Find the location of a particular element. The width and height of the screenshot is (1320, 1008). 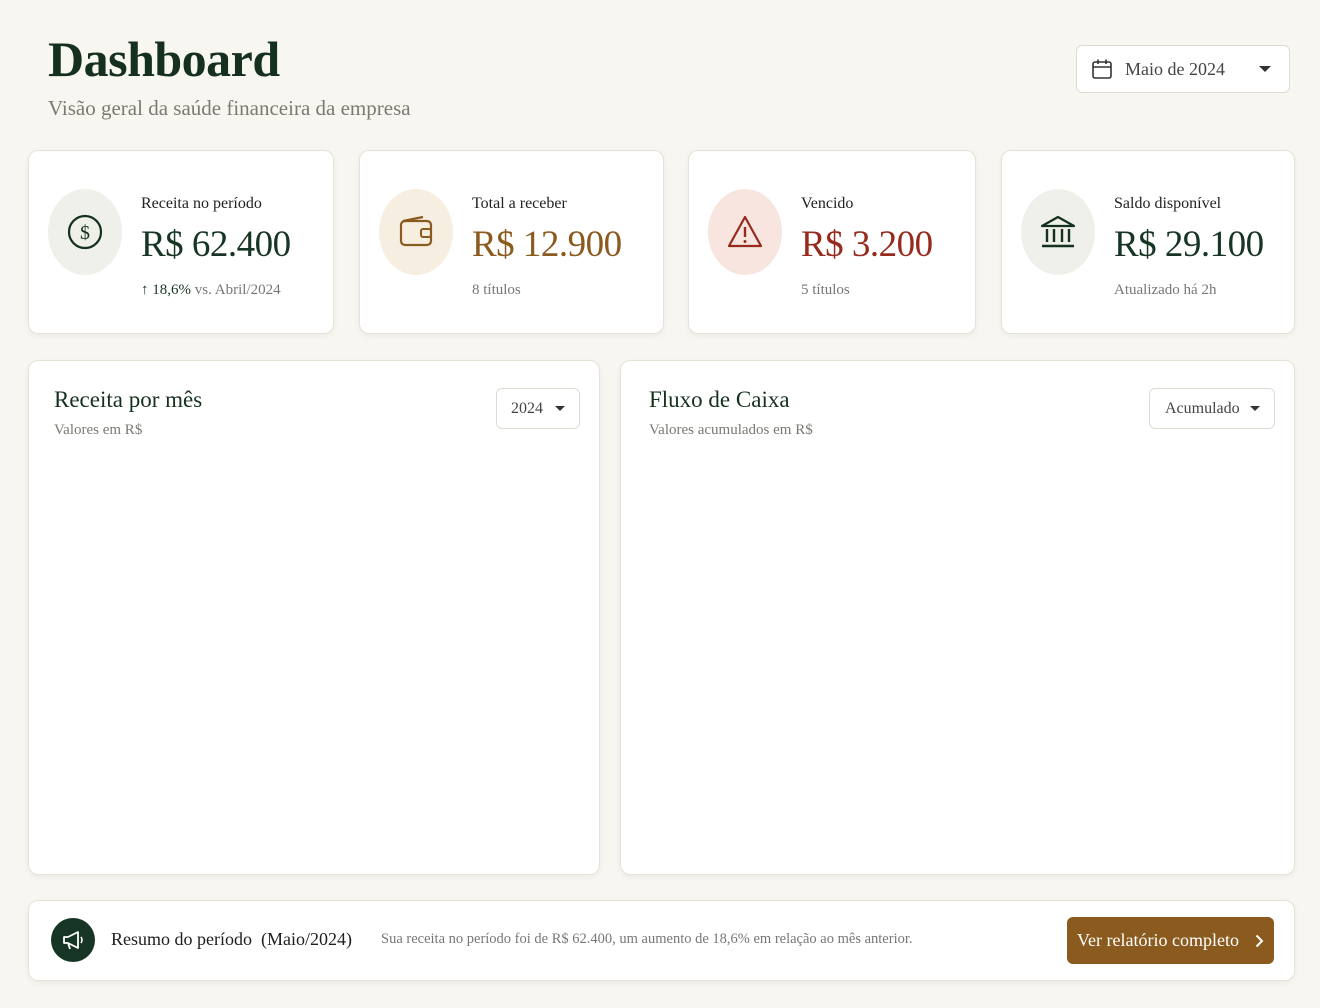

kpi-note-text: vs. Abril/2024 is located at coordinates (237, 290).